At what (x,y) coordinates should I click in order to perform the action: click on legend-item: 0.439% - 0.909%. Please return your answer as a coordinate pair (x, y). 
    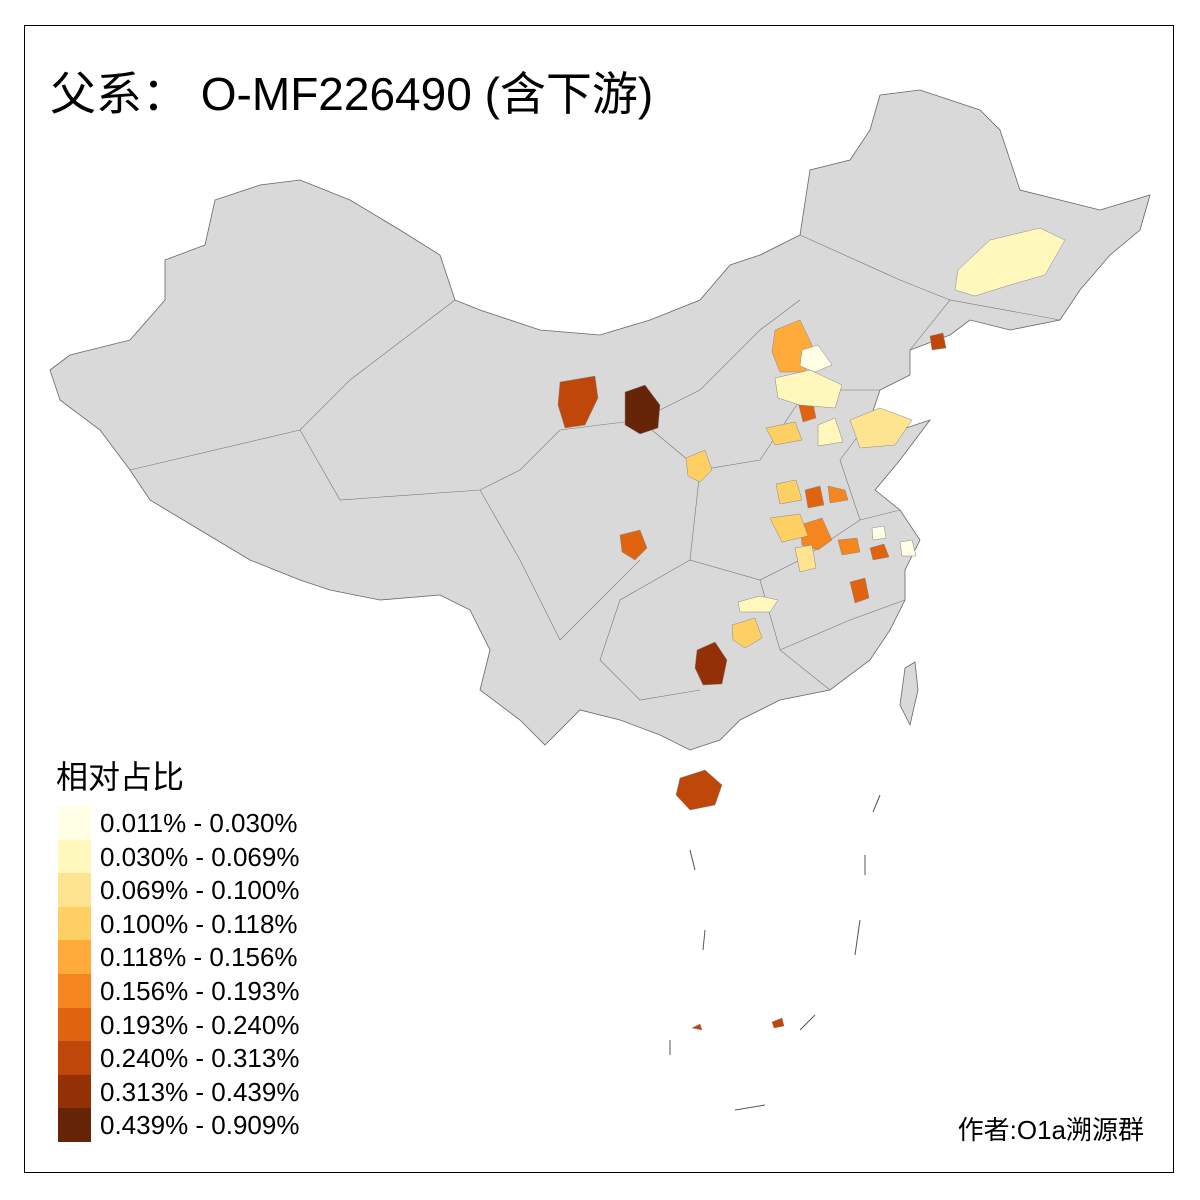
    Looking at the image, I should click on (208, 1125).